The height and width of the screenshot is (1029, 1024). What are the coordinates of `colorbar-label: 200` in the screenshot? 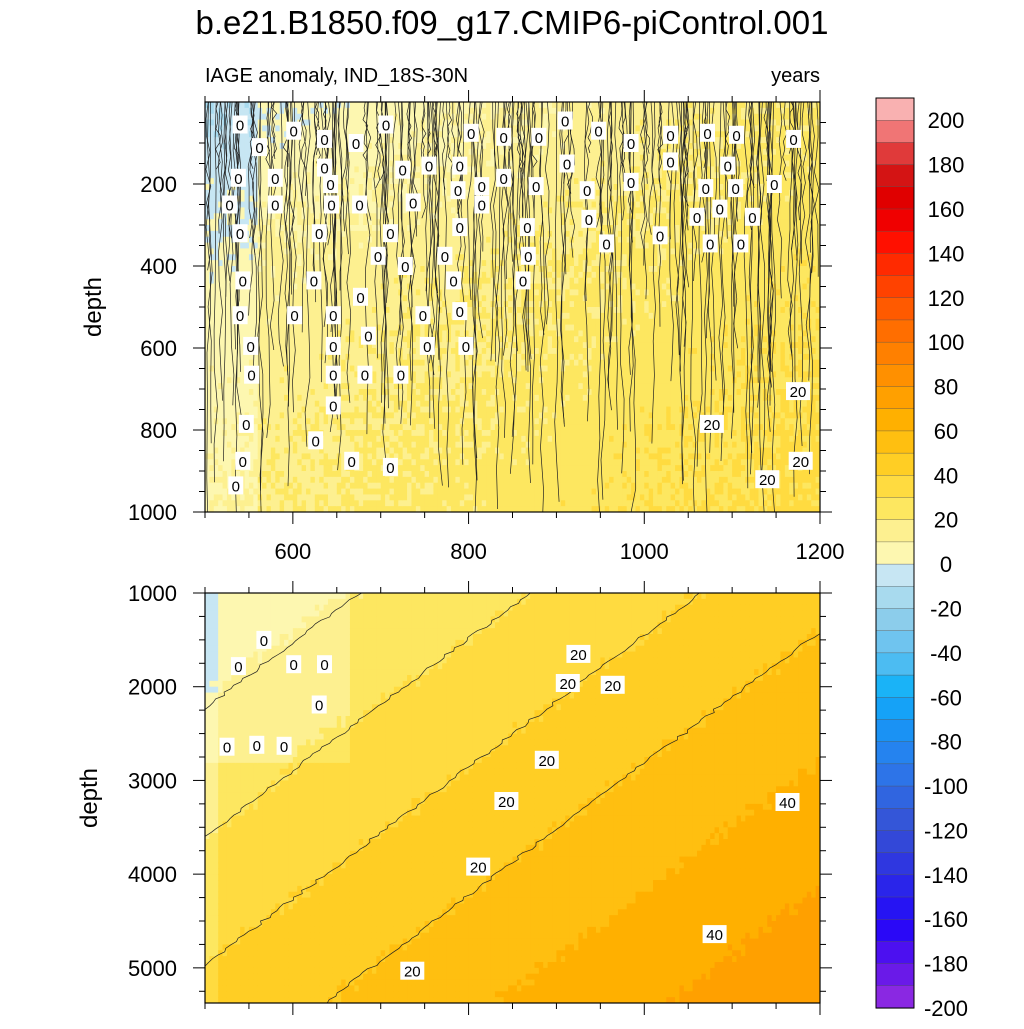 It's located at (946, 120).